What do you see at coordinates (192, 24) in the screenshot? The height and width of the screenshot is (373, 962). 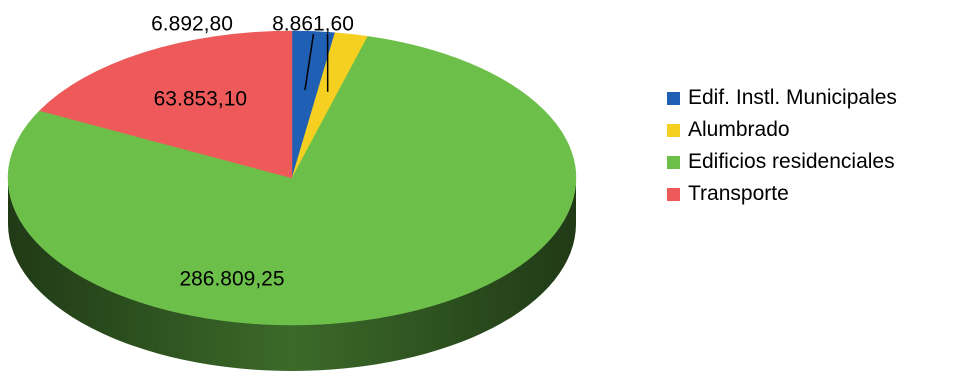 I see `data-label-alumbrado: 6.892,80` at bounding box center [192, 24].